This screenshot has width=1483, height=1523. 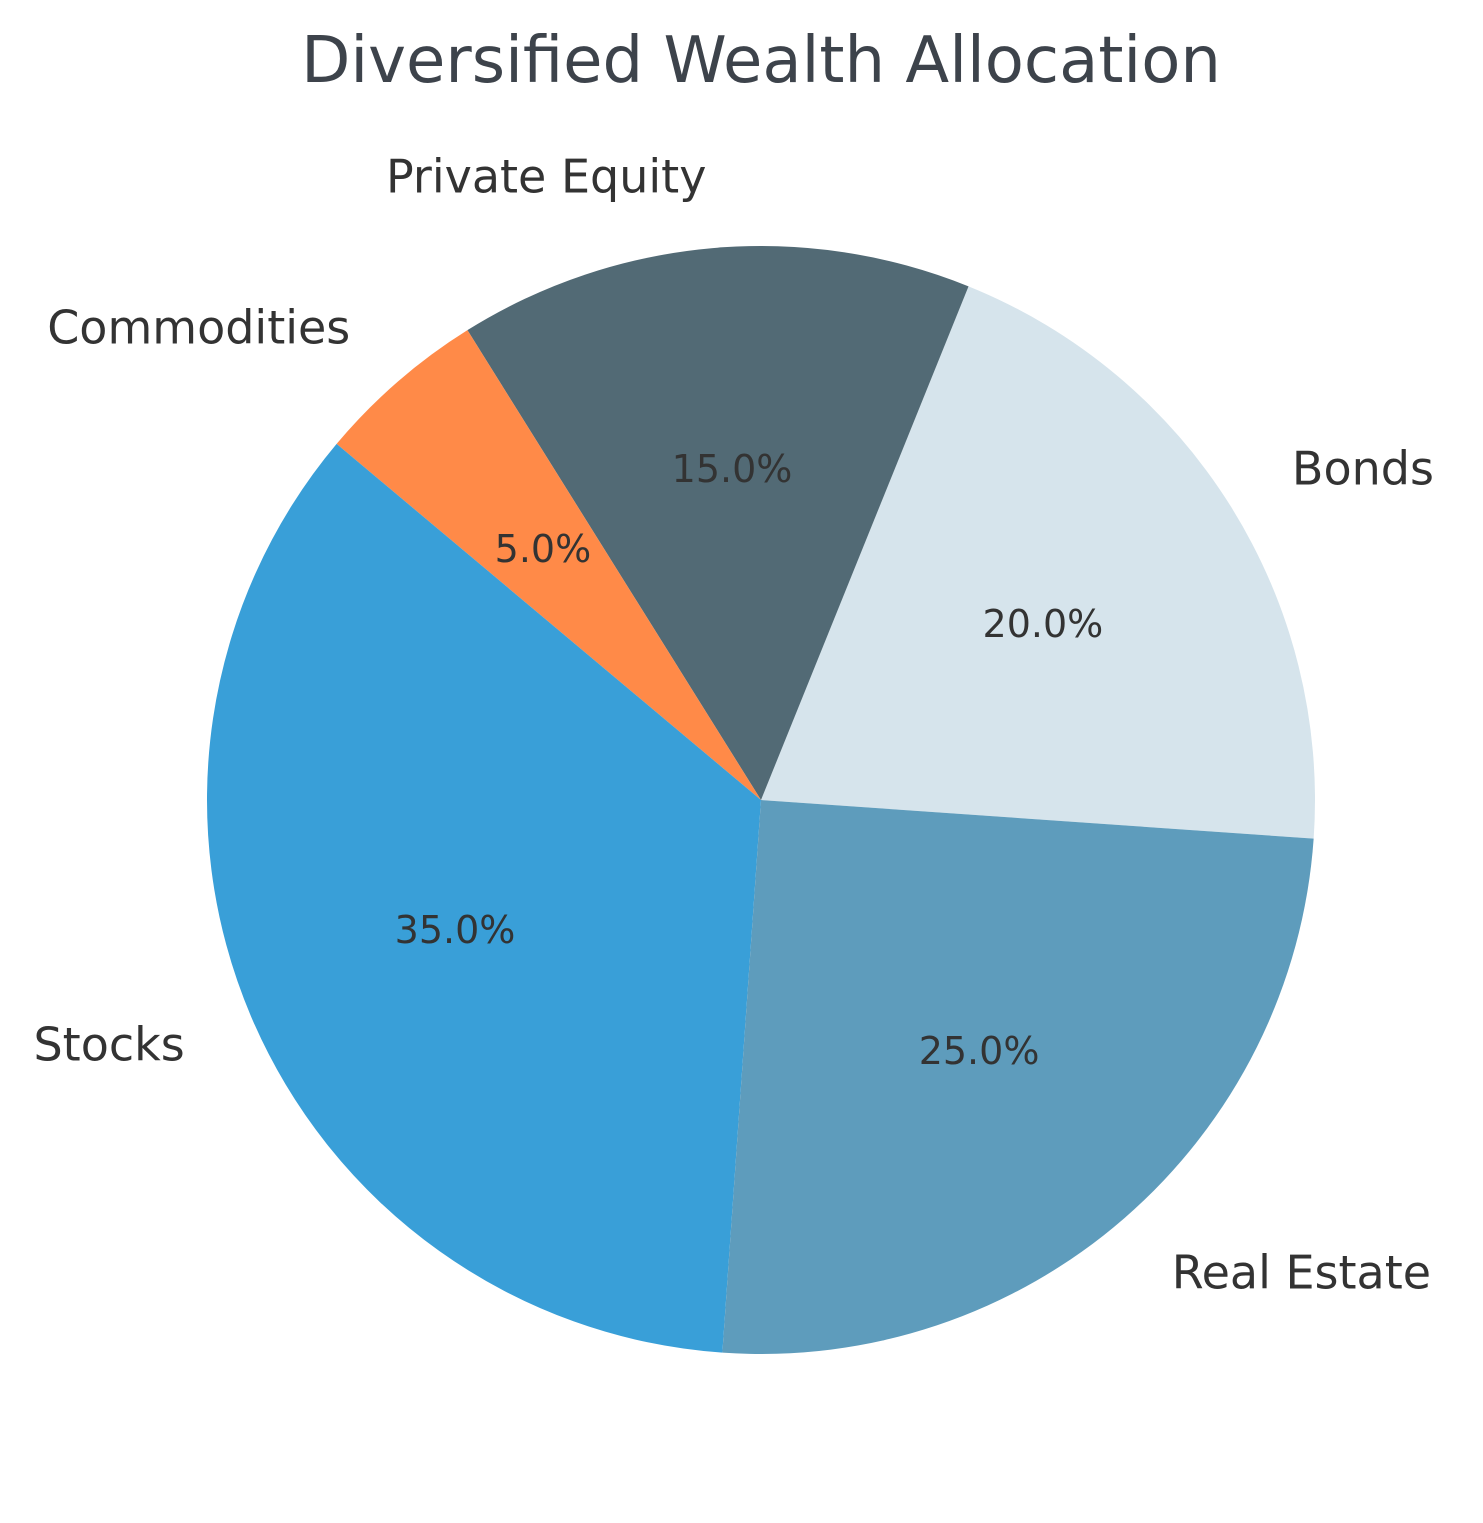 What do you see at coordinates (198, 328) in the screenshot?
I see `slice-label-commodities: Commodities` at bounding box center [198, 328].